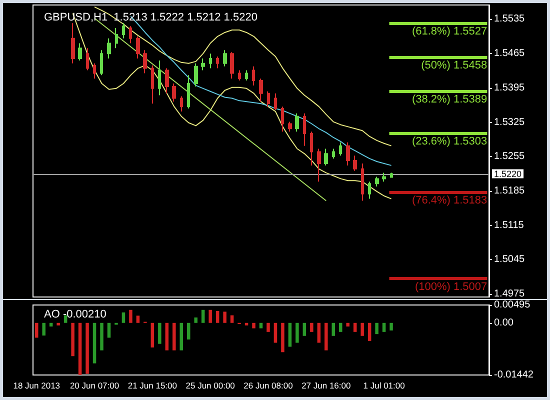 Image resolution: width=550 pixels, height=400 pixels. What do you see at coordinates (510, 88) in the screenshot?
I see `y-tick-label: 1.5395` at bounding box center [510, 88].